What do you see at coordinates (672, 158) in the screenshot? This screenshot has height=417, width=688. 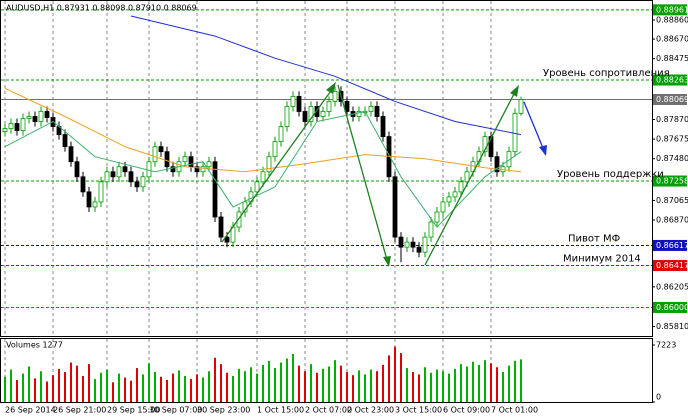 I see `y-tick-label: 0.87480` at bounding box center [672, 158].